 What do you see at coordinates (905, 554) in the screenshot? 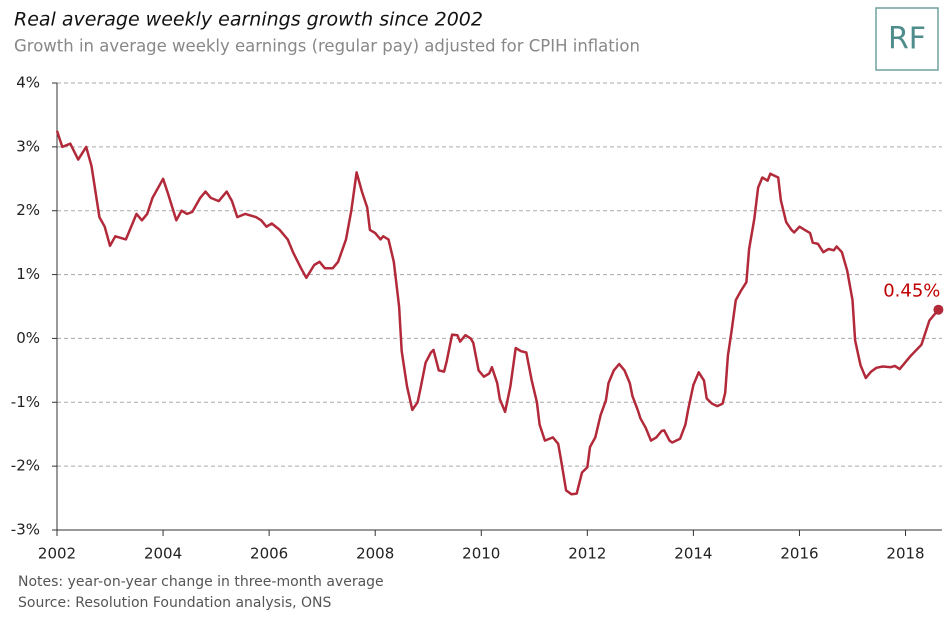
I see `x-tick-label: 2018` at bounding box center [905, 554].